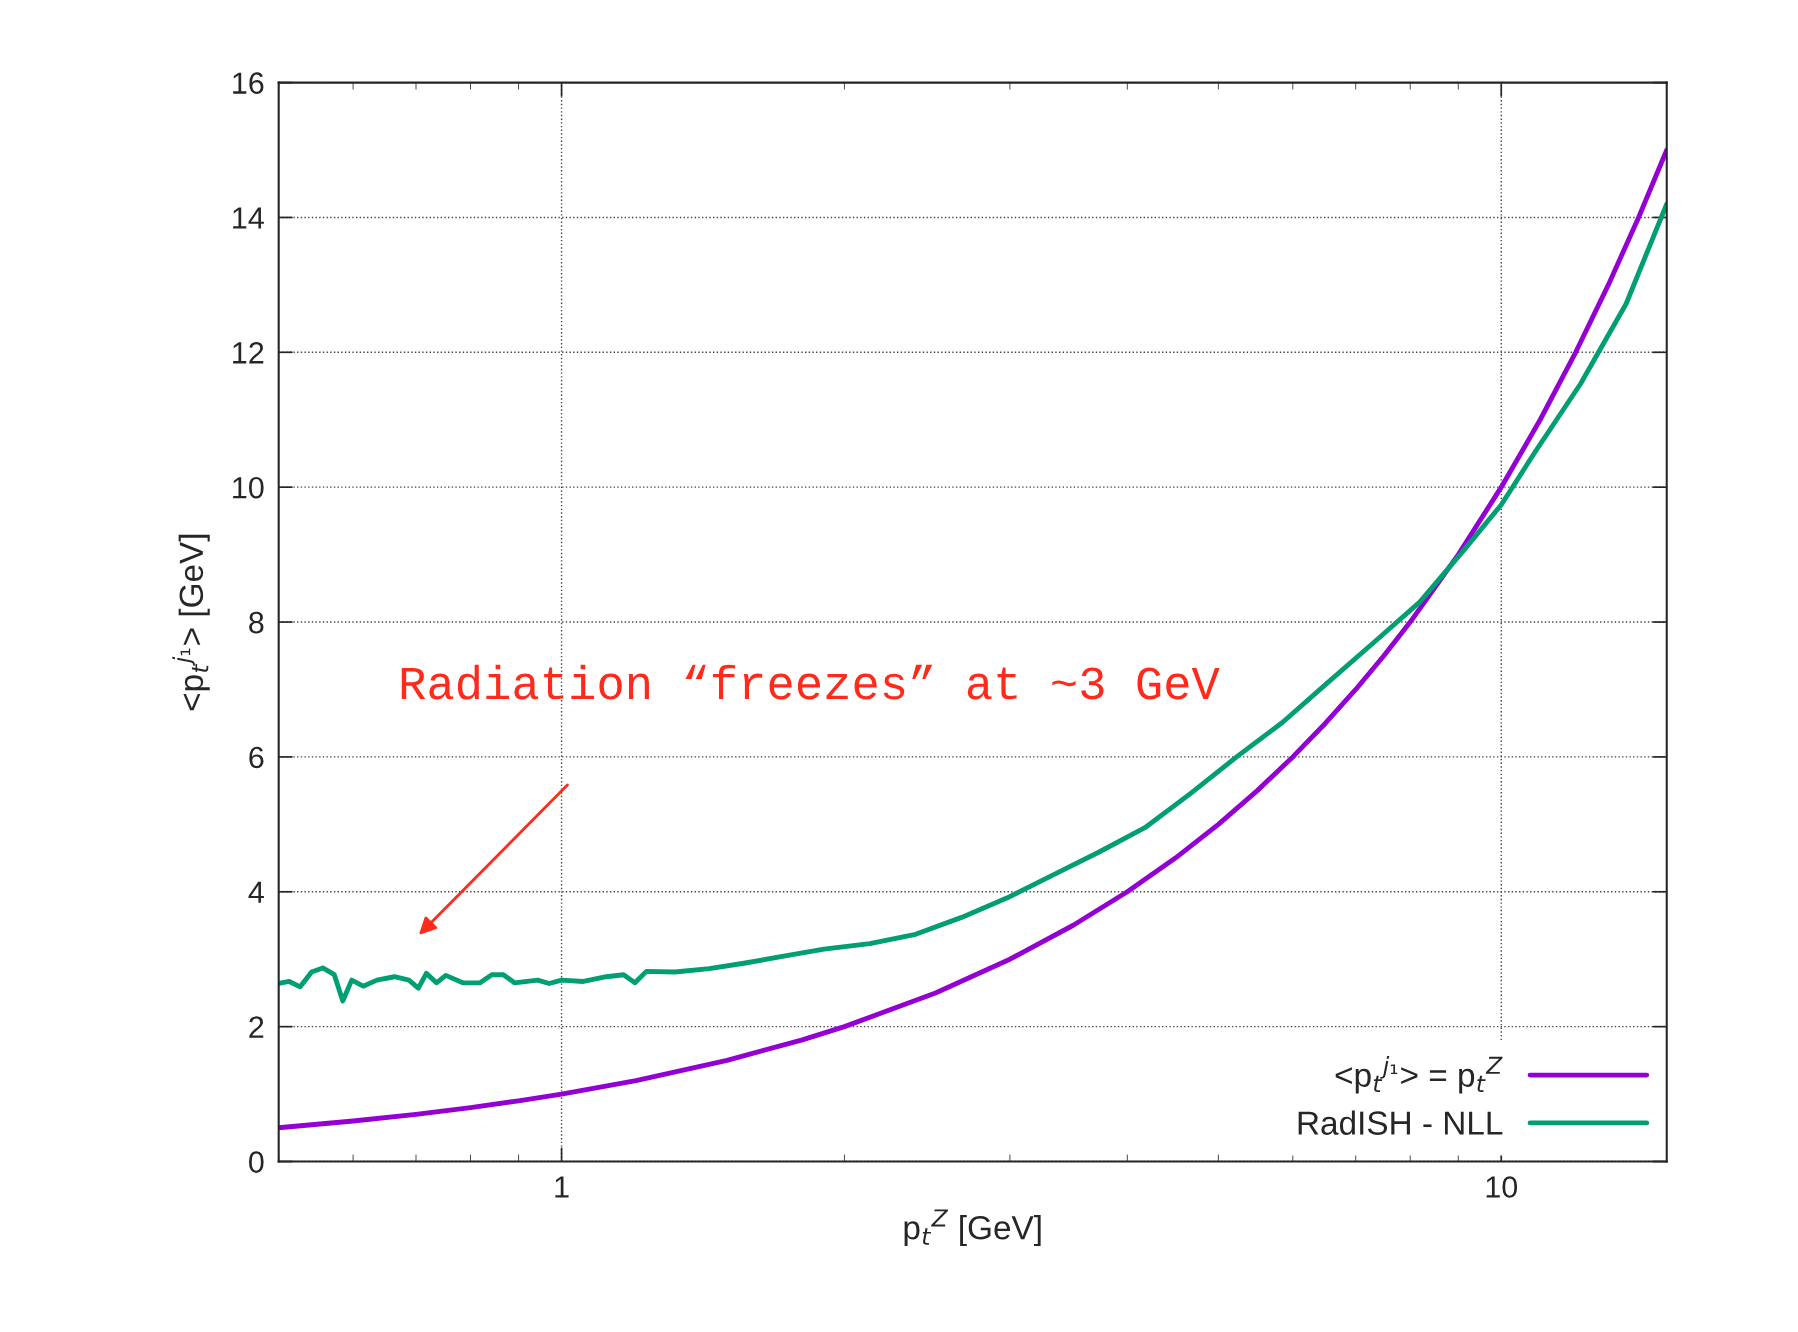 This screenshot has height=1332, width=1798. I want to click on y-axis-title: <p$_{t}$$^{j₁}$> [GeV], so click(191, 622).